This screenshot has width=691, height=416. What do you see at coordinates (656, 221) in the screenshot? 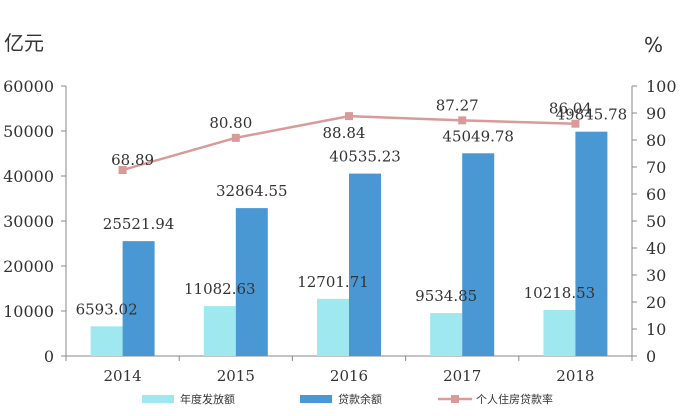
I see `right-tick-label: 50` at bounding box center [656, 221].